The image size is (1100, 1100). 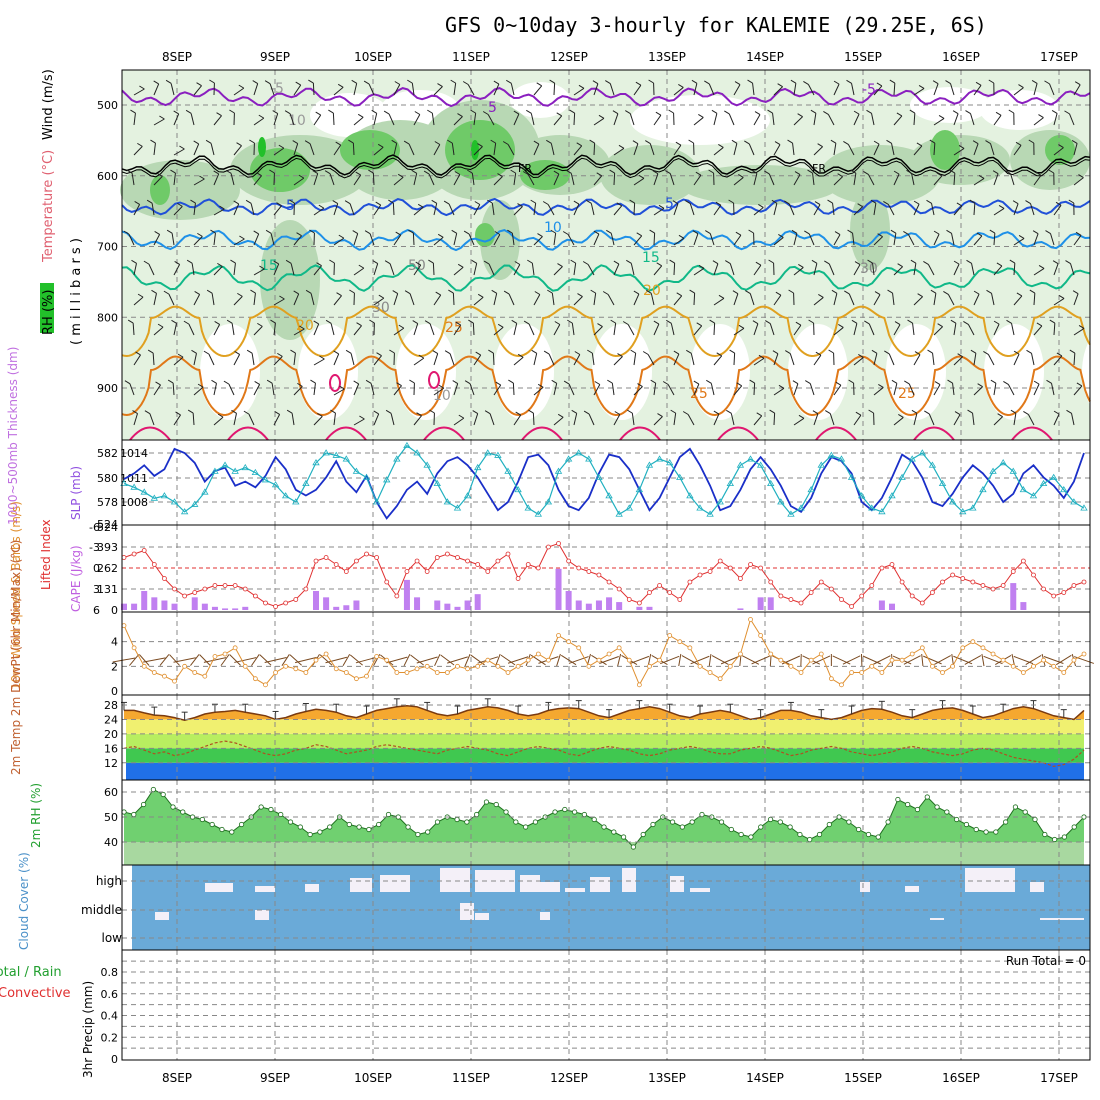 What do you see at coordinates (262, 147) in the screenshot?
I see `saturated-core` at bounding box center [262, 147].